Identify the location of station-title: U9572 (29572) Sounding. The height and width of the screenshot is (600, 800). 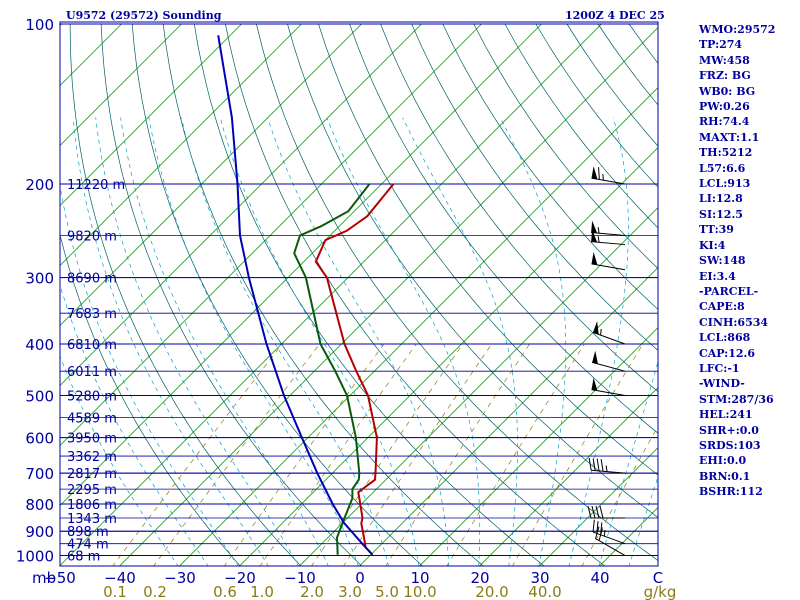
(144, 15).